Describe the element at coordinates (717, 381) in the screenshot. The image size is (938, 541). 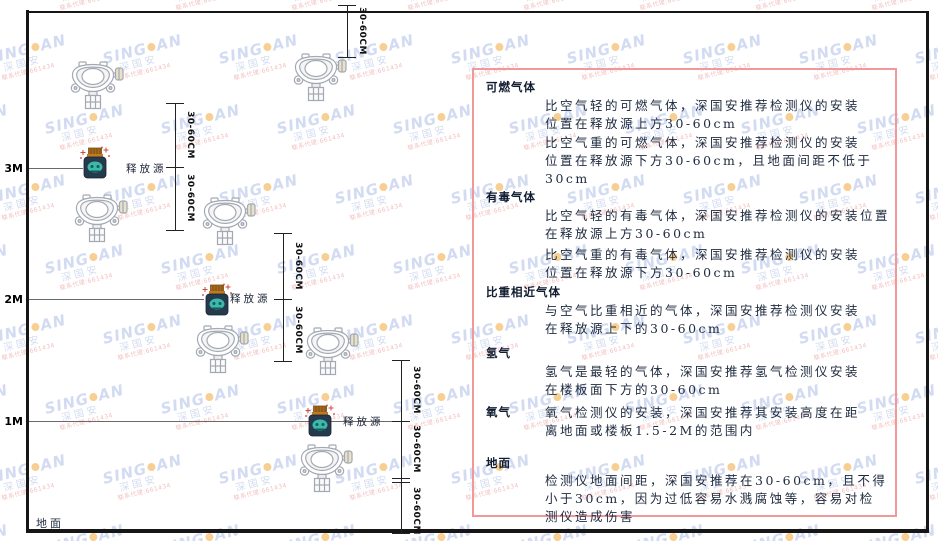
I see `panel-paragraph: 氢气是最轻的气体，深国安推荐氢气检测仪安装 在楼板面下方的30-60cm` at that location.